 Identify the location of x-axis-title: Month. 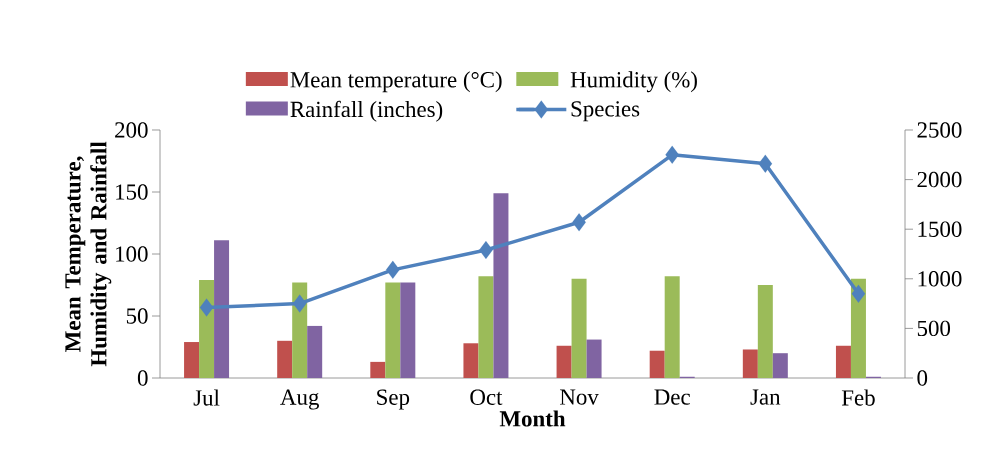
(532, 418).